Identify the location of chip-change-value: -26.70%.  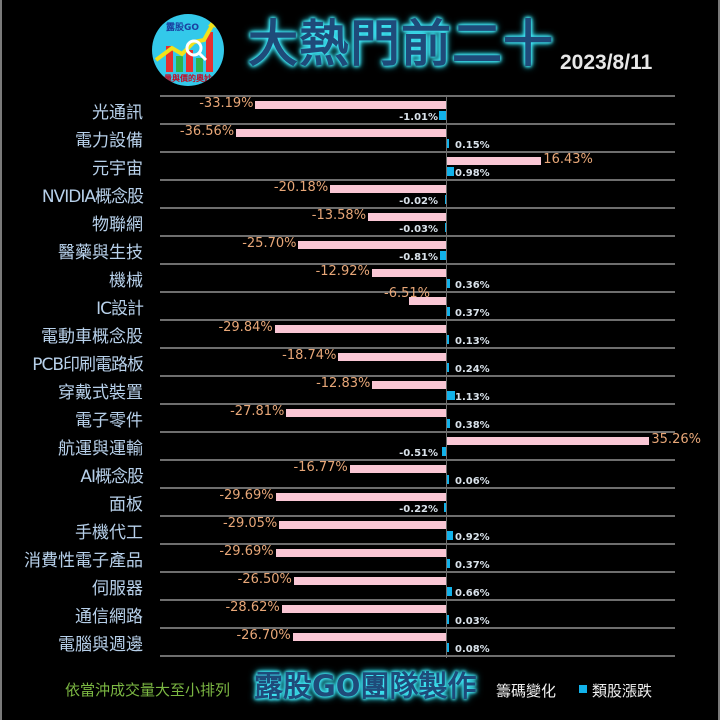
(263, 635).